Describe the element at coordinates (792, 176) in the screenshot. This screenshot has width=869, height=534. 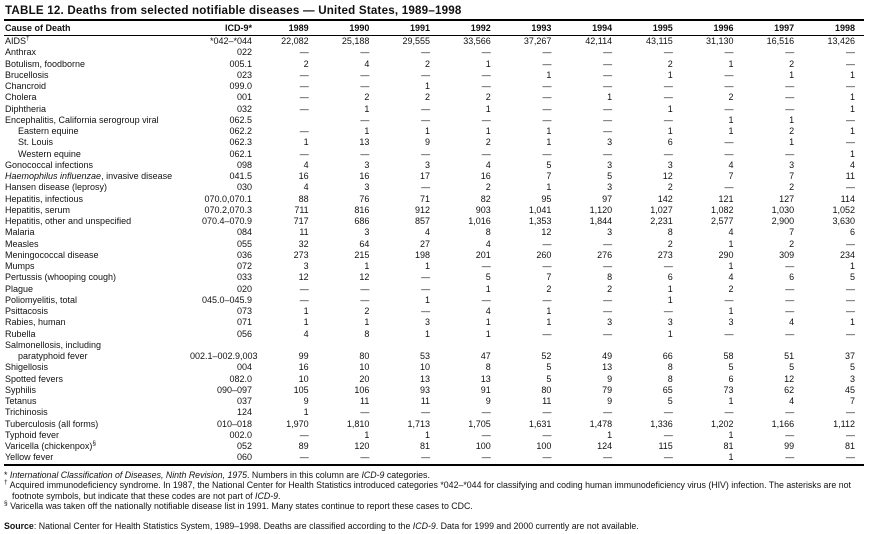
I see `value-cell: 7` at that location.